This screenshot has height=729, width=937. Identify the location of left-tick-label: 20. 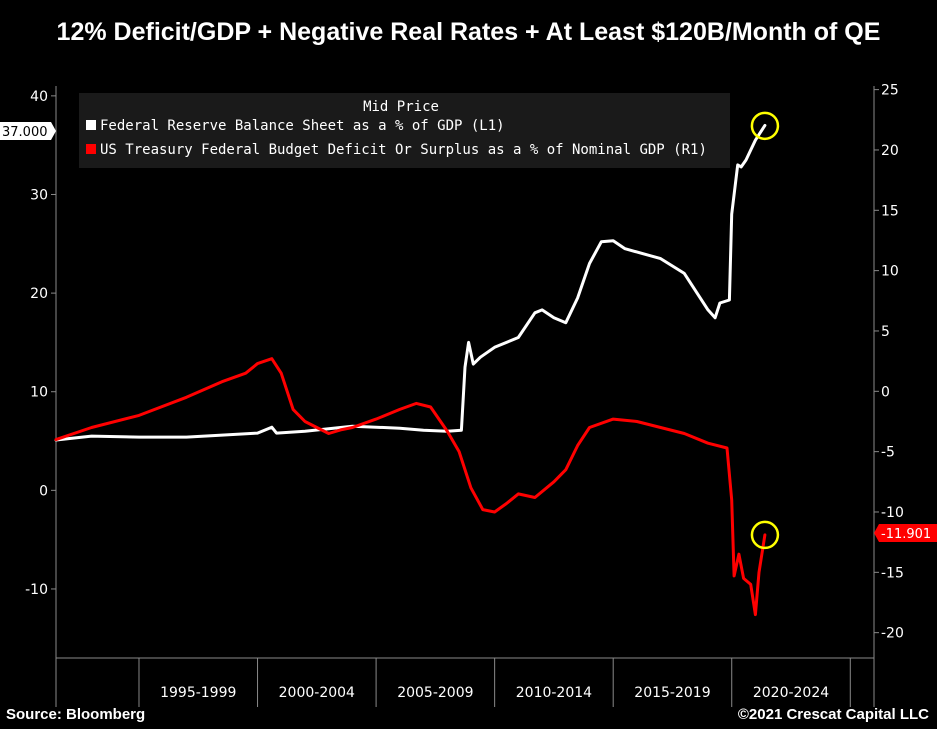
(39, 294).